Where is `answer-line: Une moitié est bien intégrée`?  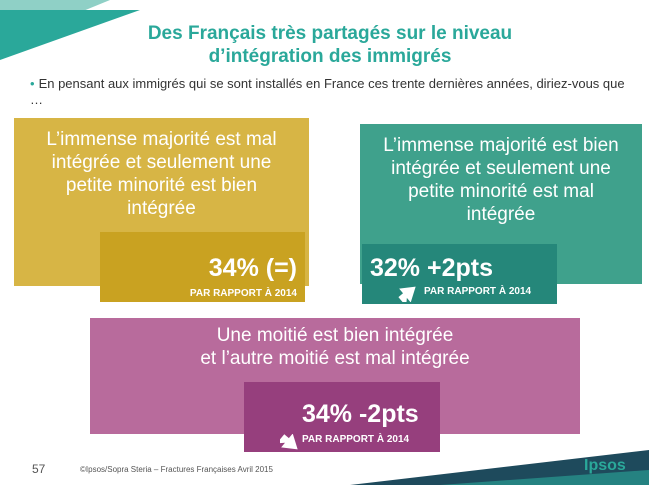 answer-line: Une moitié est bien intégrée is located at coordinates (335, 335).